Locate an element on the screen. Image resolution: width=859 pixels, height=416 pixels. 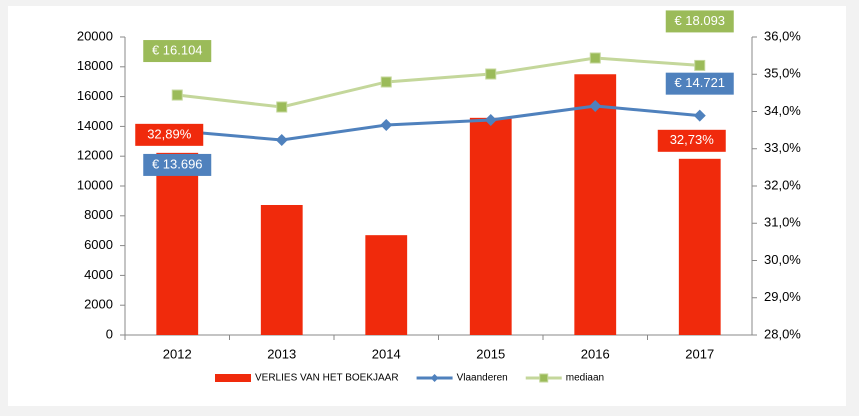
x-tick-label: 2014 is located at coordinates (386, 353).